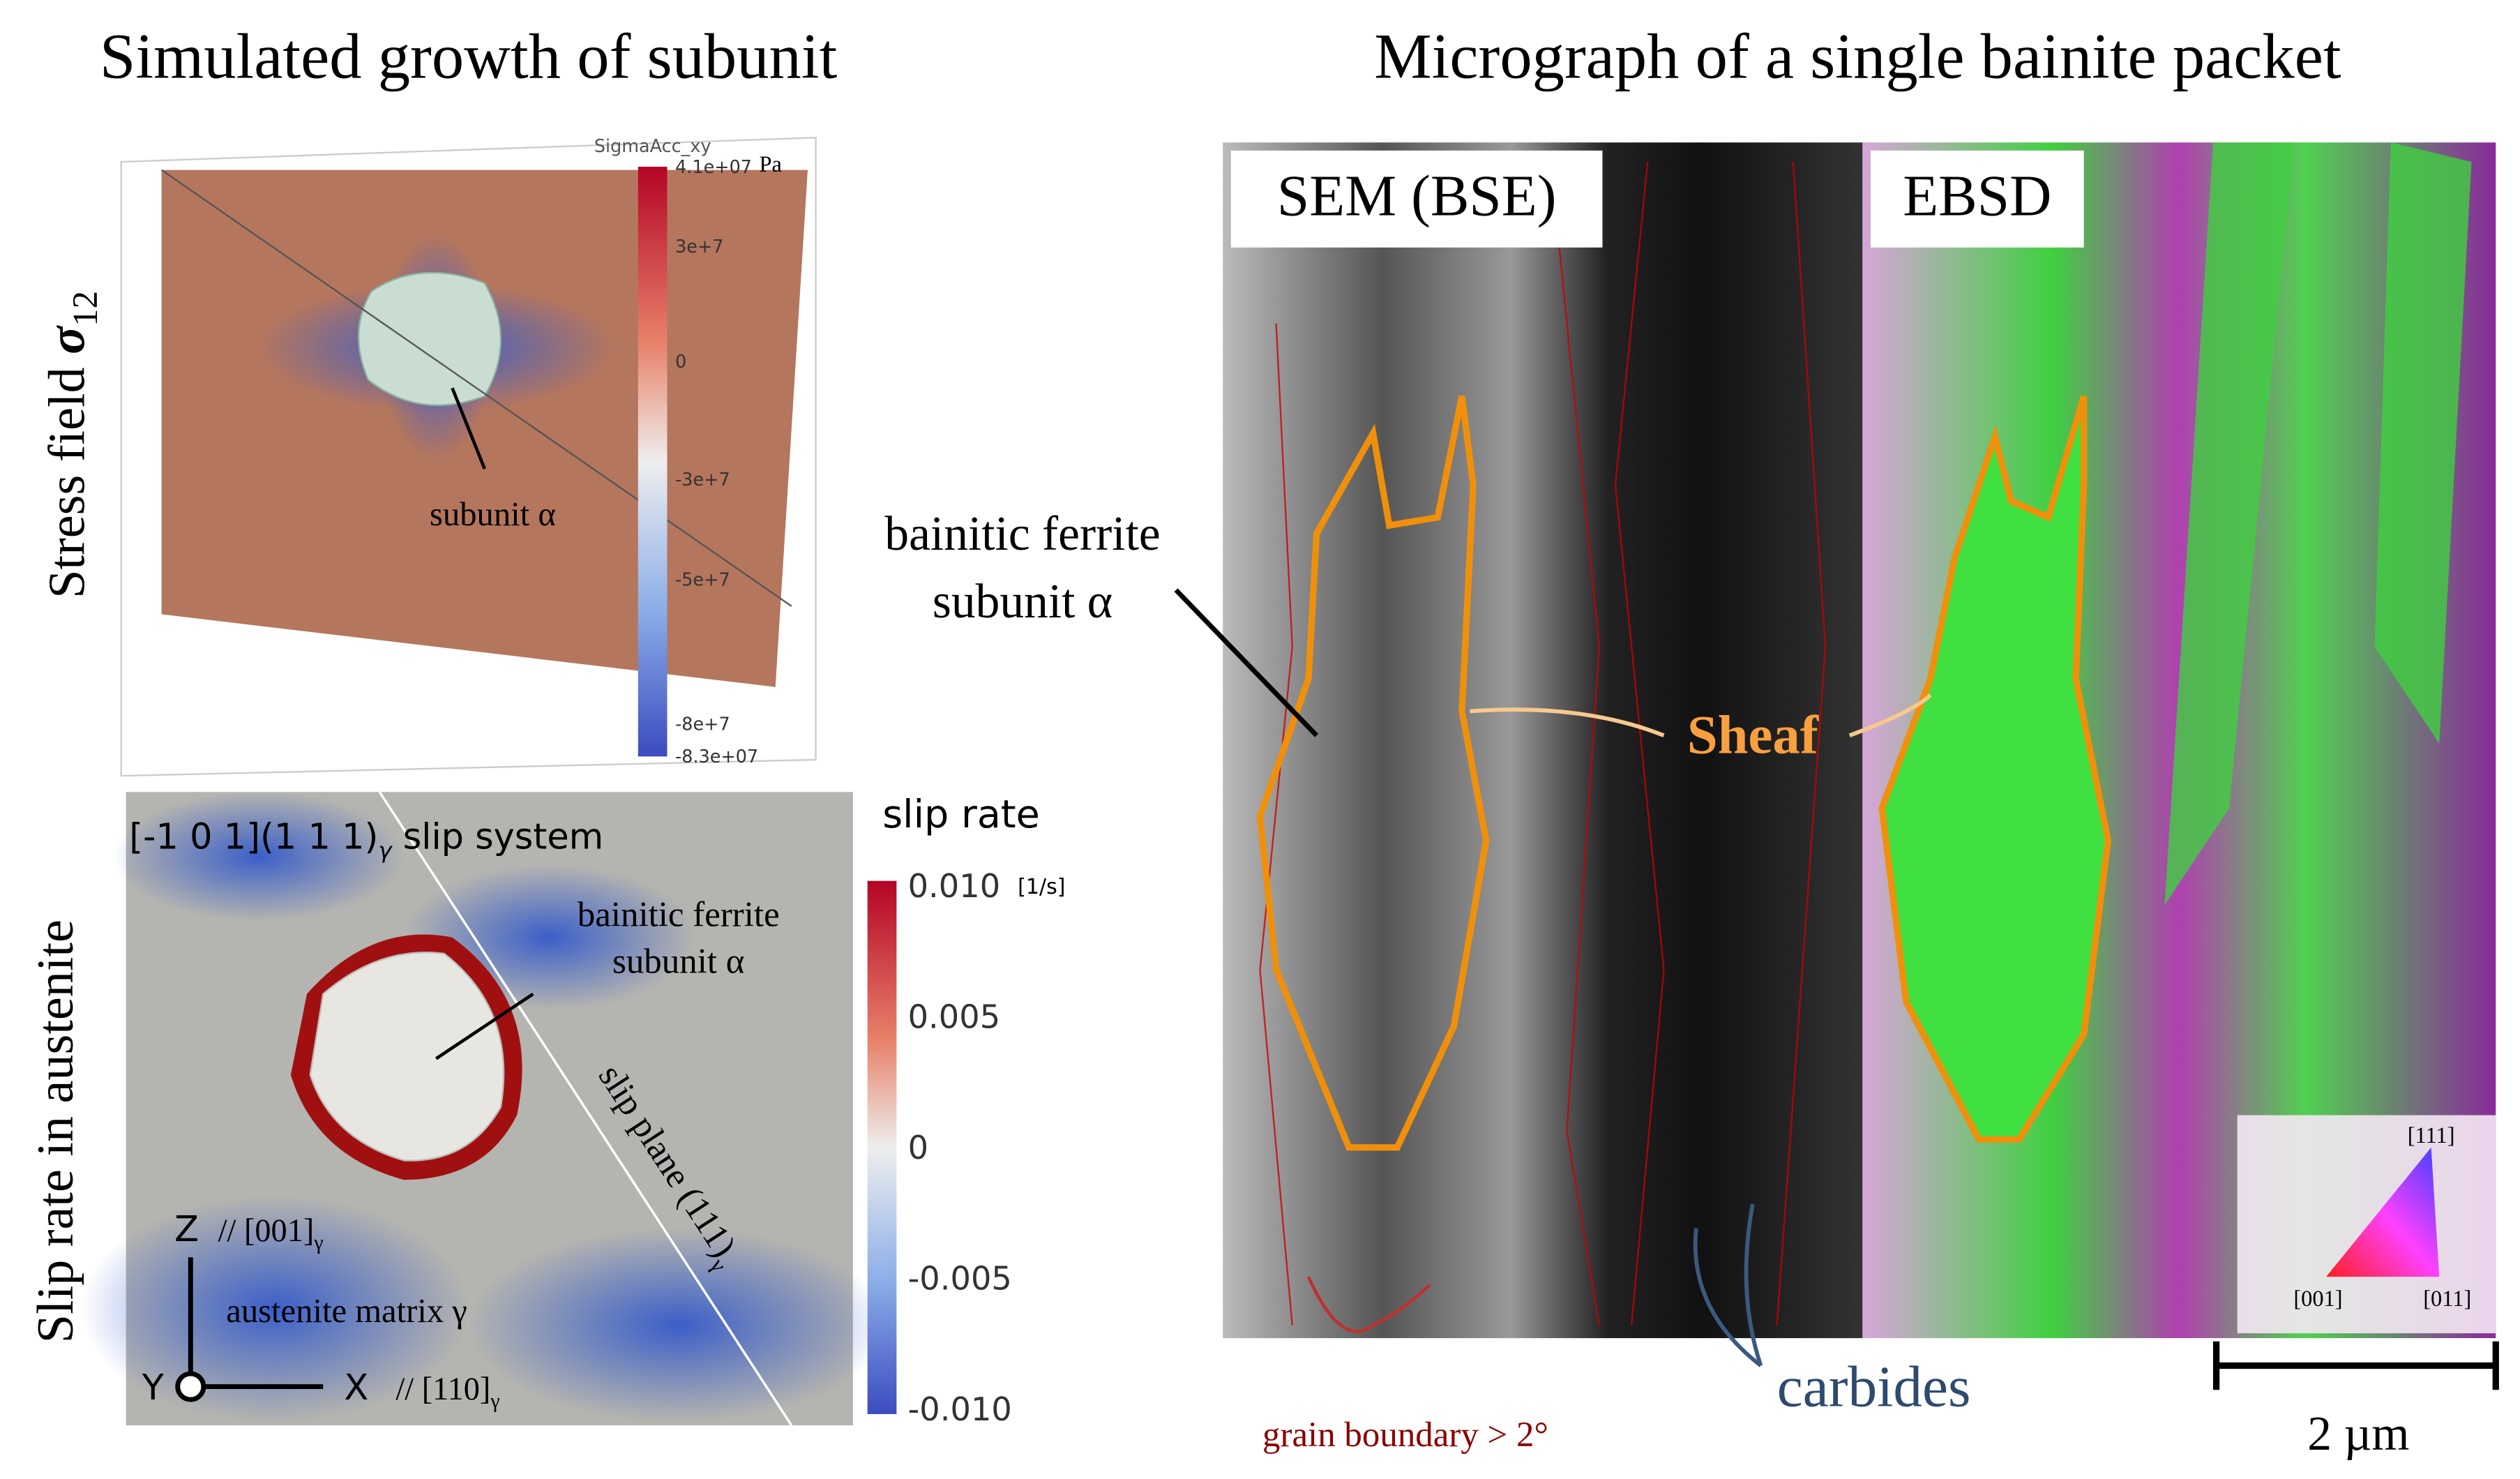 This screenshot has width=2520, height=1479. What do you see at coordinates (699, 247) in the screenshot?
I see `colorbar-tick-label: 3e+7` at bounding box center [699, 247].